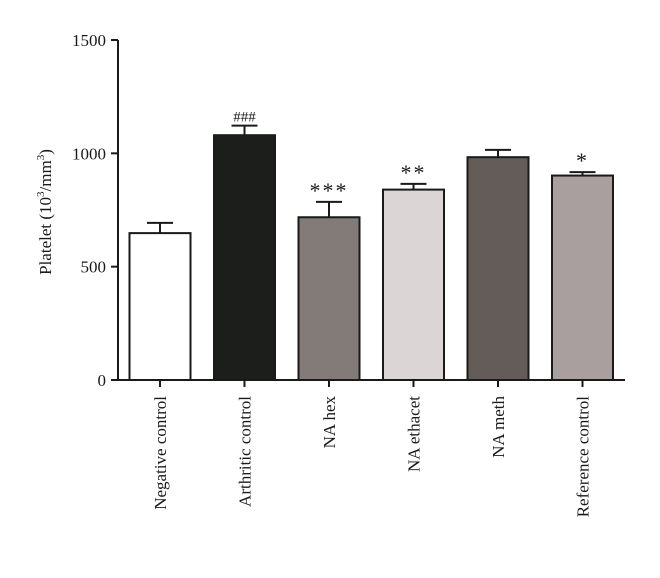 The width and height of the screenshot is (660, 578). What do you see at coordinates (94, 267) in the screenshot?
I see `y-tick-label: 500` at bounding box center [94, 267].